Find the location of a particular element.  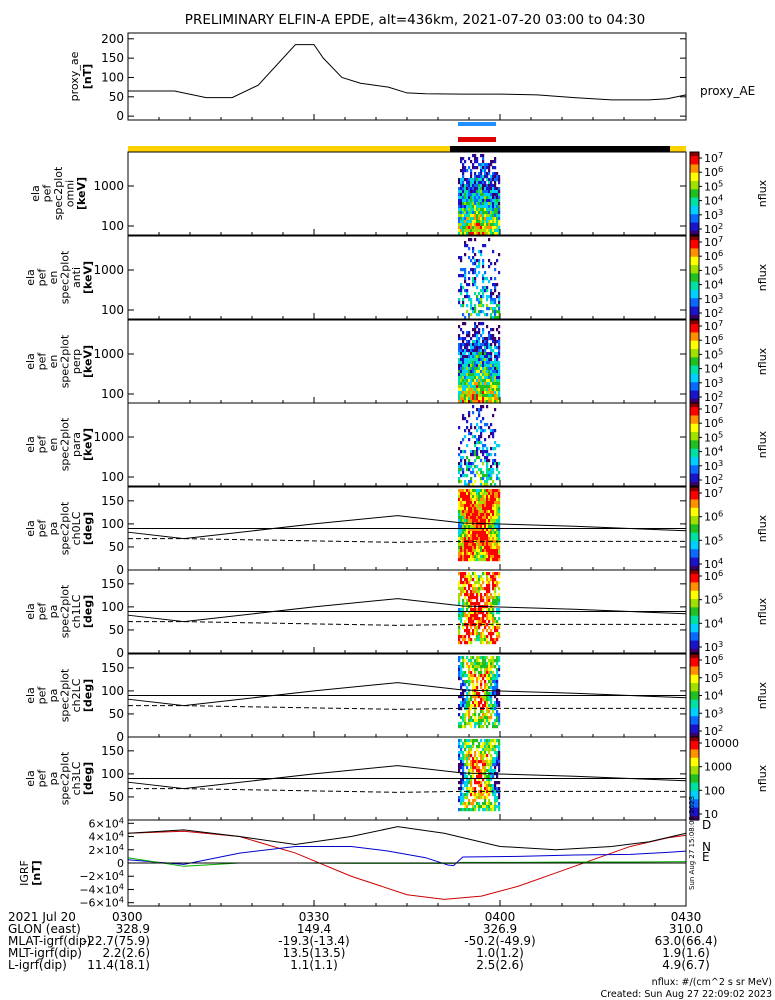

colorbar-tick-label: 102 is located at coordinates (713, 312).